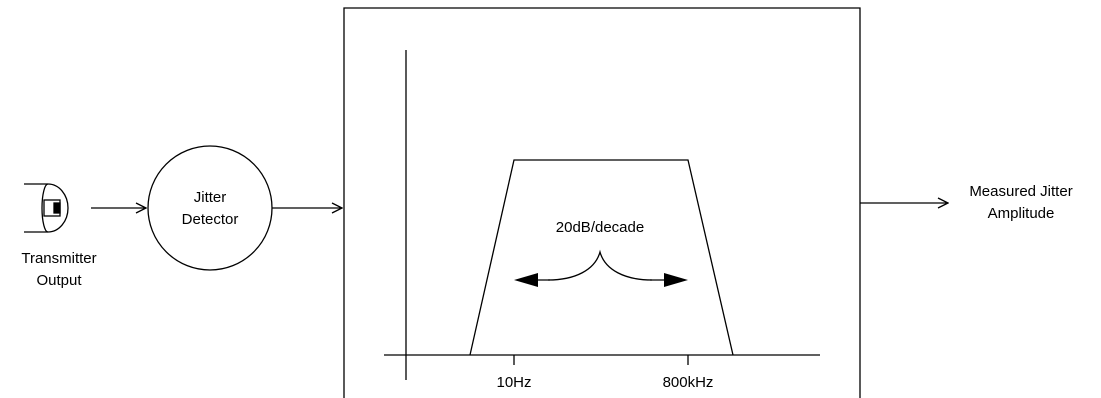 The image size is (1101, 398). I want to click on low-corner-label: 10Hz, so click(513, 382).